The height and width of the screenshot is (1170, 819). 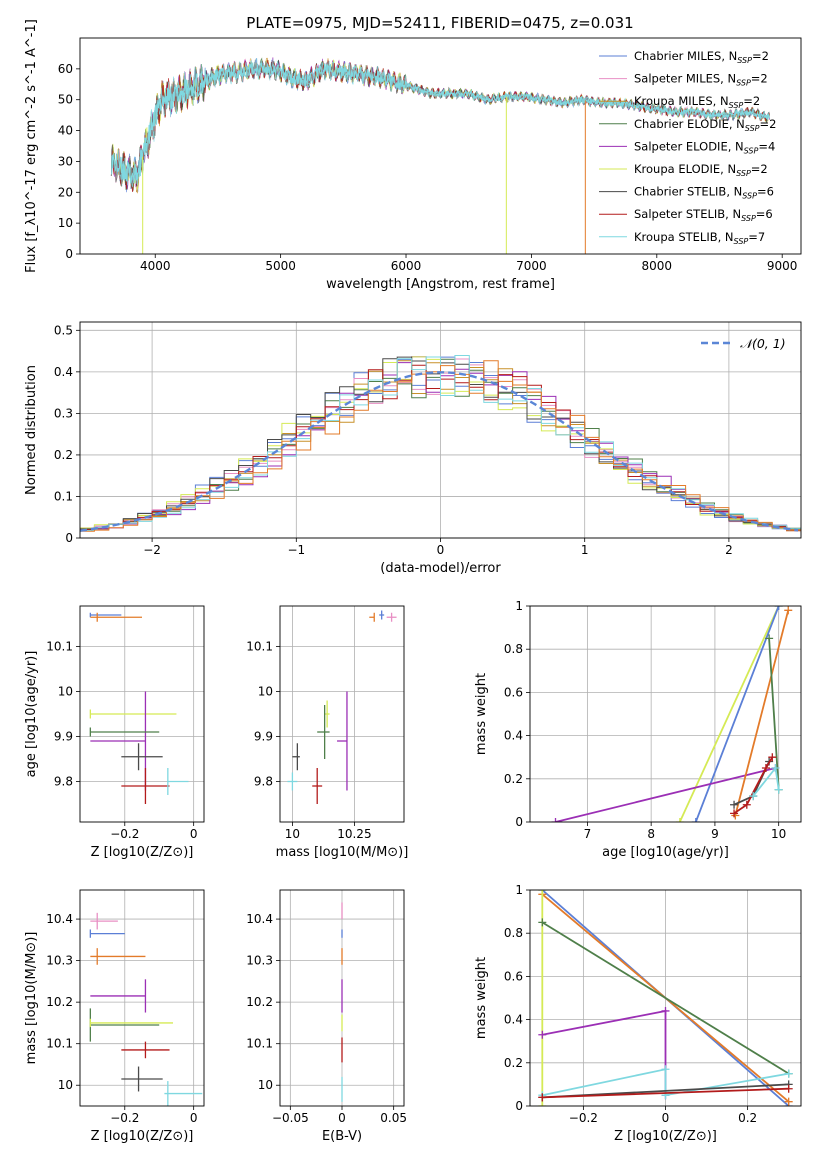 I want to click on y-tick-label: 0.8, so click(x=513, y=649).